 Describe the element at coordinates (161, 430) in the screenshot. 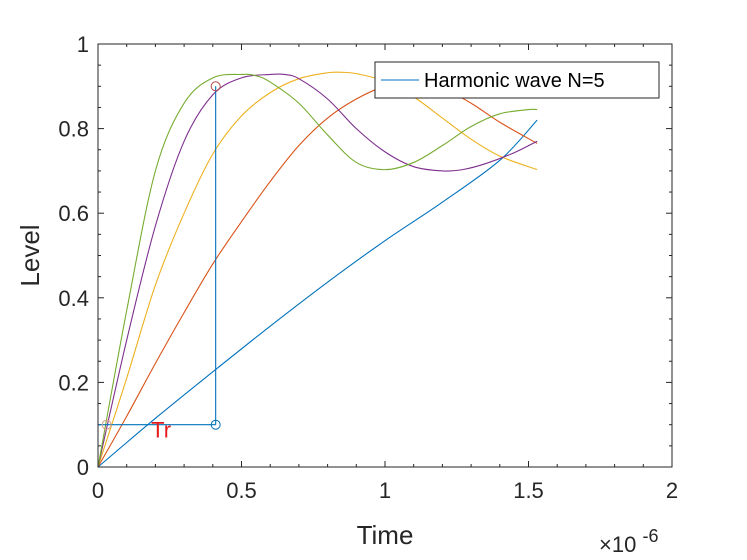

I see `rise-time-label: Tr` at that location.